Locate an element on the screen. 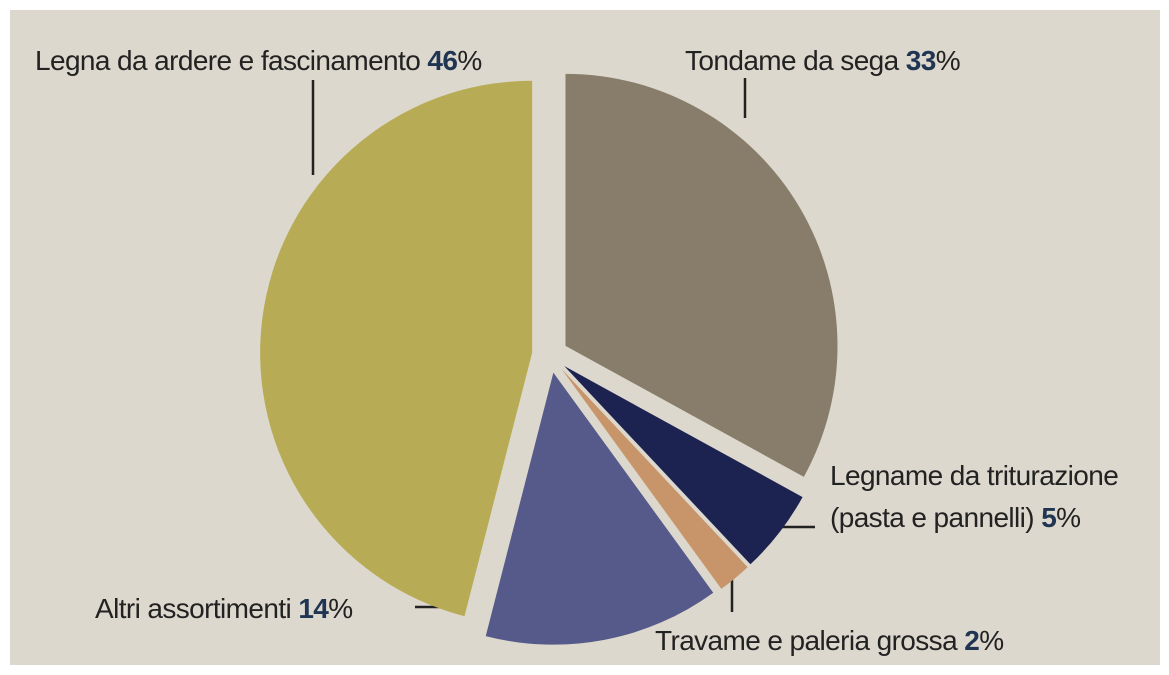 Image resolution: width=1169 pixels, height=675 pixels. slice-label: Legna da ardere e fascinamento 46% is located at coordinates (258, 61).